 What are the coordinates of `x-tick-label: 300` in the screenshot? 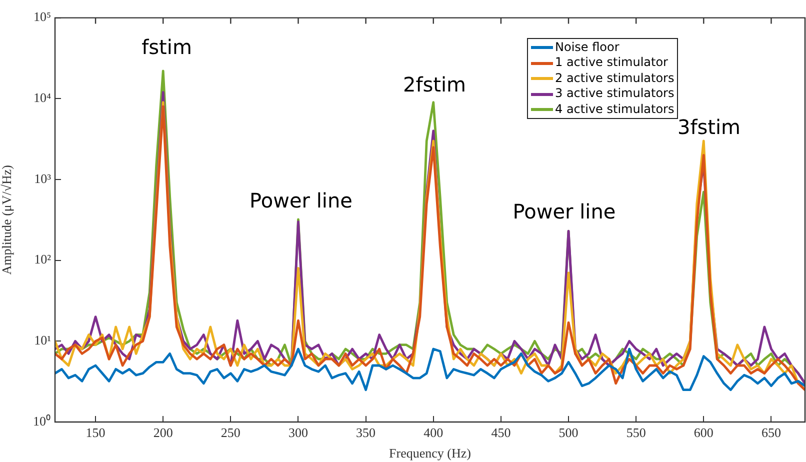 It's located at (298, 432).